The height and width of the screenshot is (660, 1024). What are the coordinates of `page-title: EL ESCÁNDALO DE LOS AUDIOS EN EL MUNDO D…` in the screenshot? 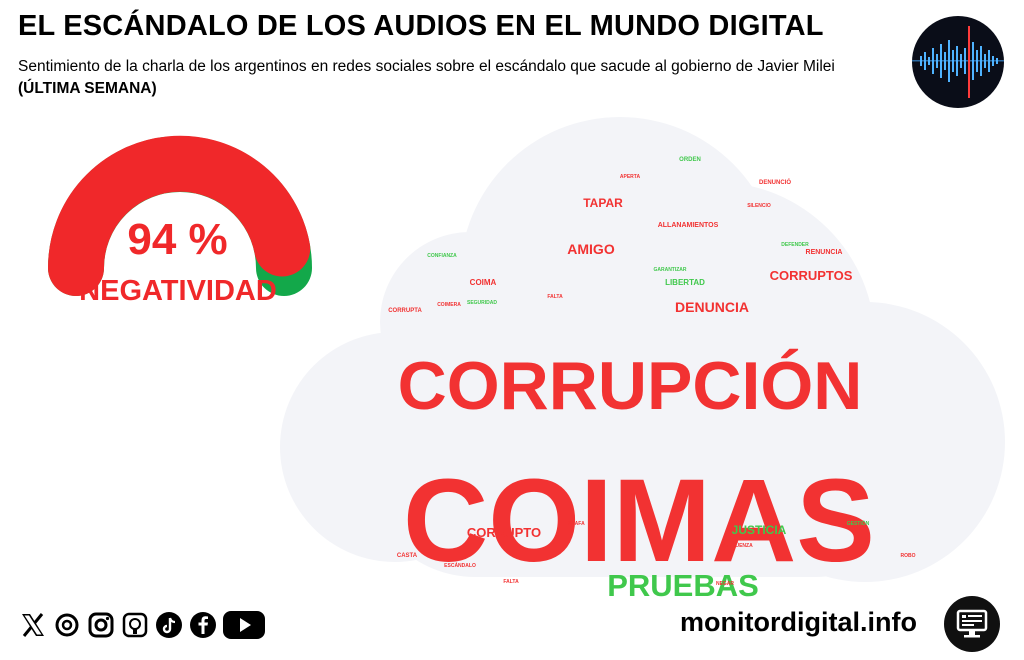 It's located at (421, 26).